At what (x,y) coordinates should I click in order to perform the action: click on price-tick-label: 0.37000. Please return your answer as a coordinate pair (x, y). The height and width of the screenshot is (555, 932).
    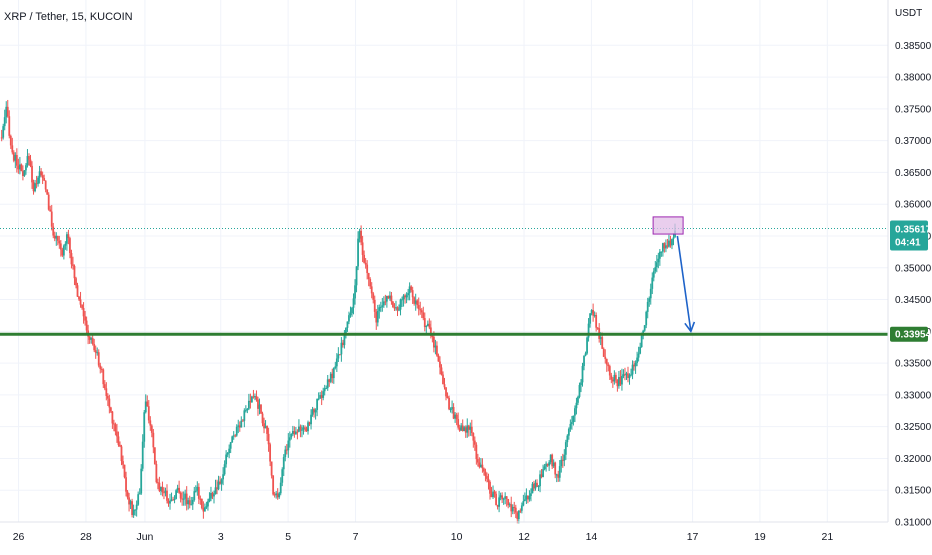
    Looking at the image, I should click on (913, 141).